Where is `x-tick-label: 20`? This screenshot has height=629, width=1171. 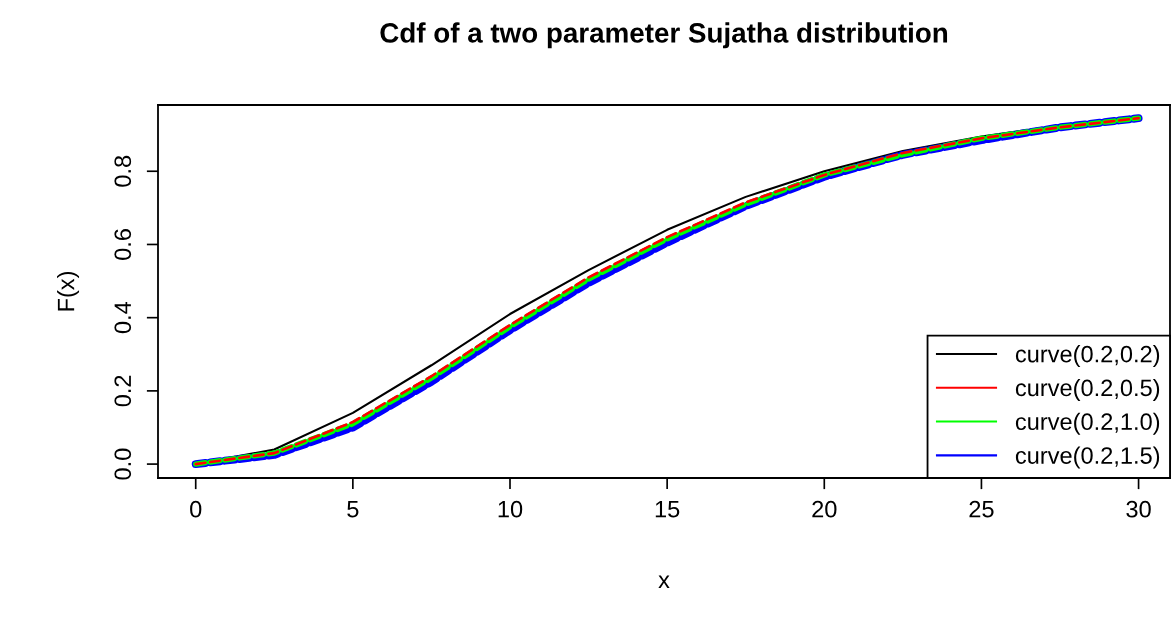
x-tick-label: 20 is located at coordinates (824, 509).